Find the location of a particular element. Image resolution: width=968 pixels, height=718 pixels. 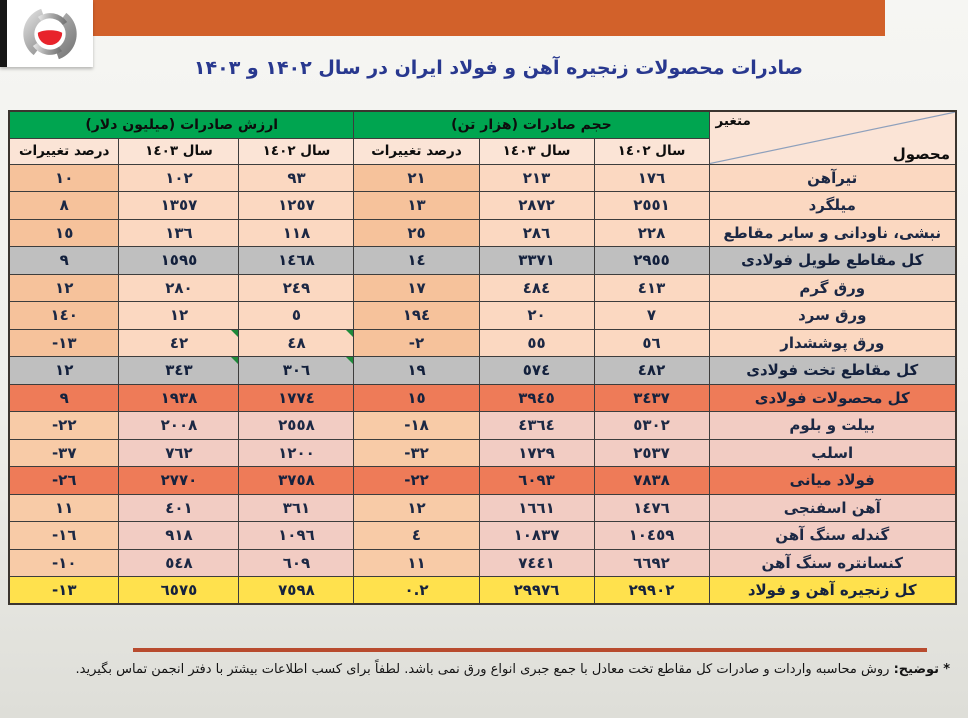

cell-vol-1403: ٣٩٤٥ is located at coordinates (536, 397).